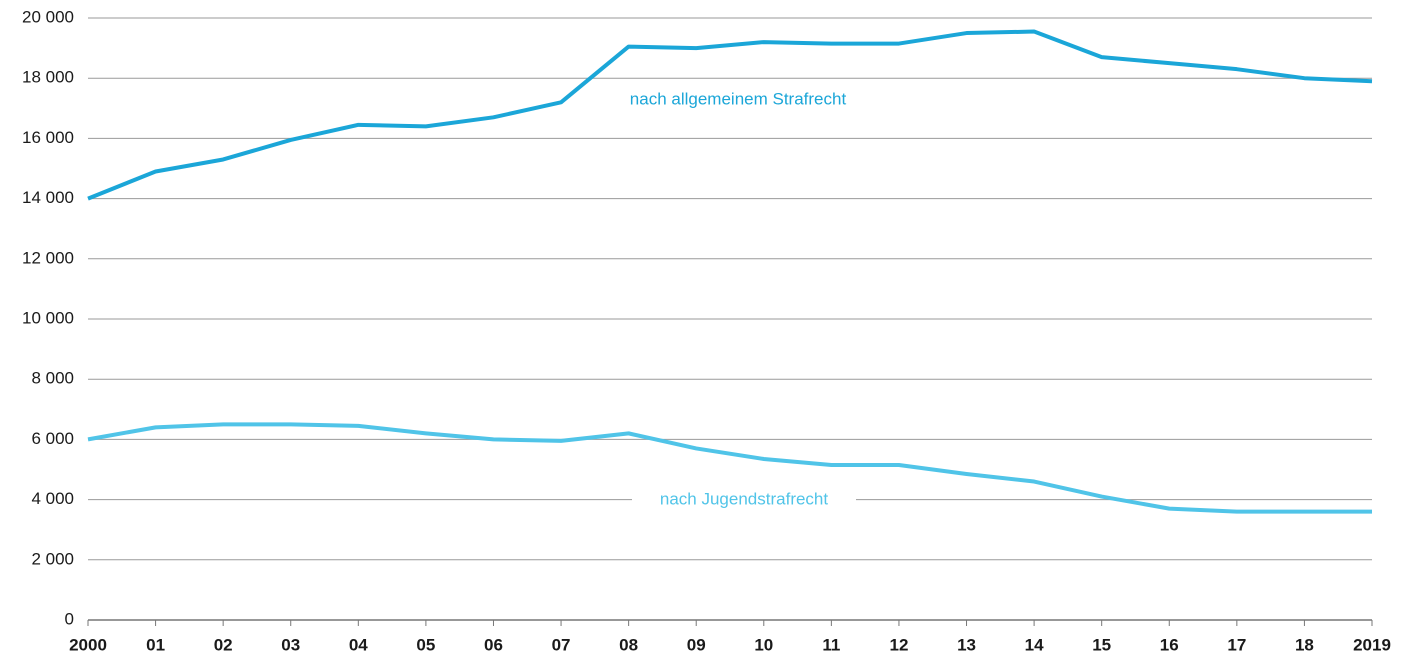 The height and width of the screenshot is (661, 1416). I want to click on y-tick-label: 14 000, so click(48, 197).